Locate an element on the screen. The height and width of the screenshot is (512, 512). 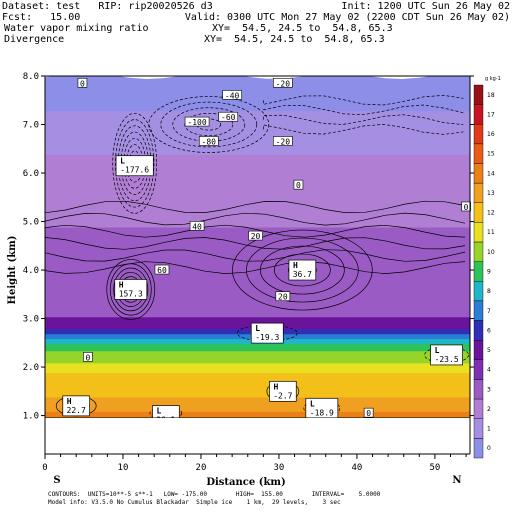
extreme-marker-0: L-177.6 is located at coordinates (134, 166).